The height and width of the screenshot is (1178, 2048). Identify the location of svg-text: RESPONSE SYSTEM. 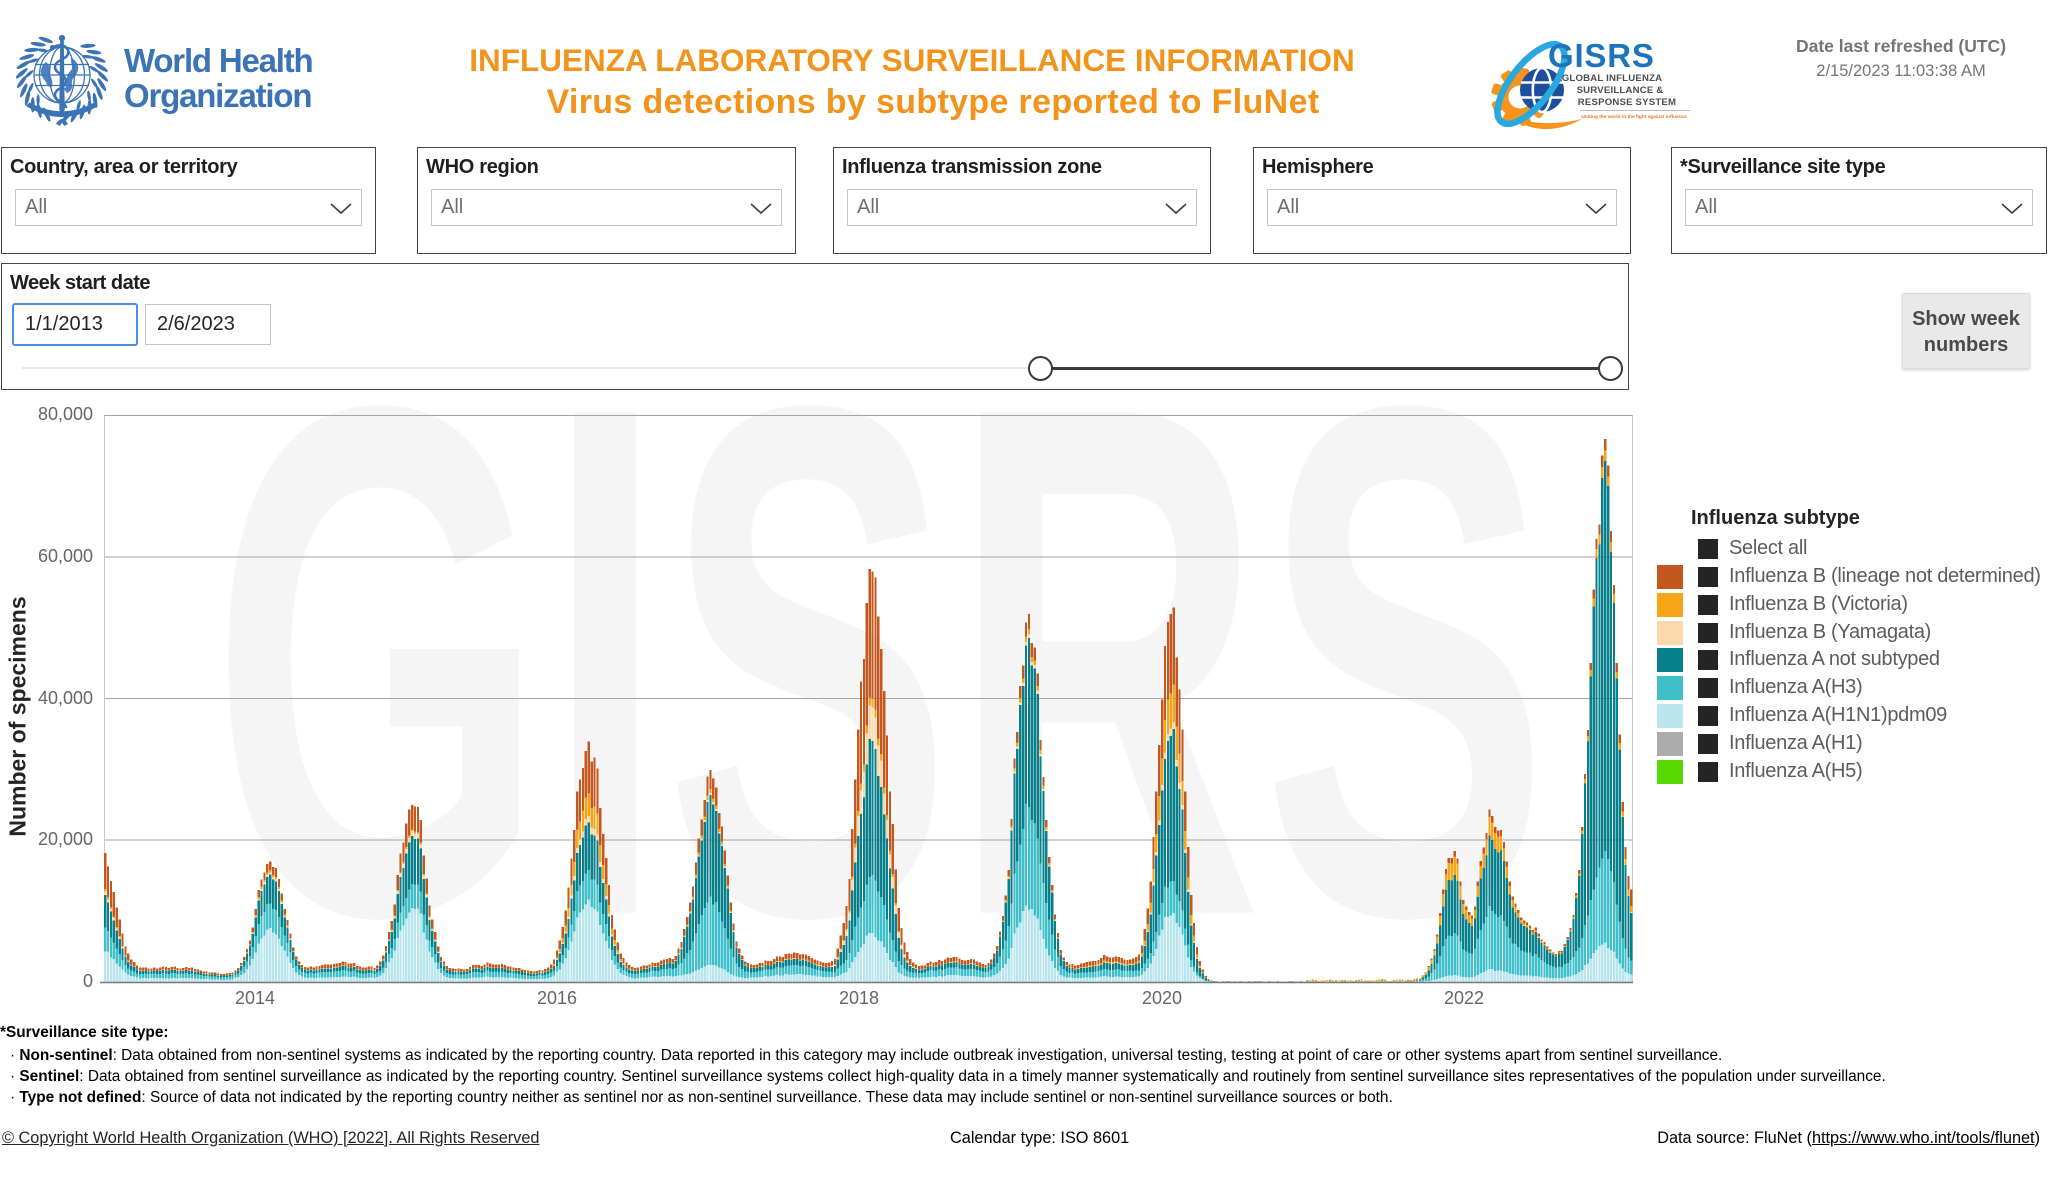
(1627, 102).